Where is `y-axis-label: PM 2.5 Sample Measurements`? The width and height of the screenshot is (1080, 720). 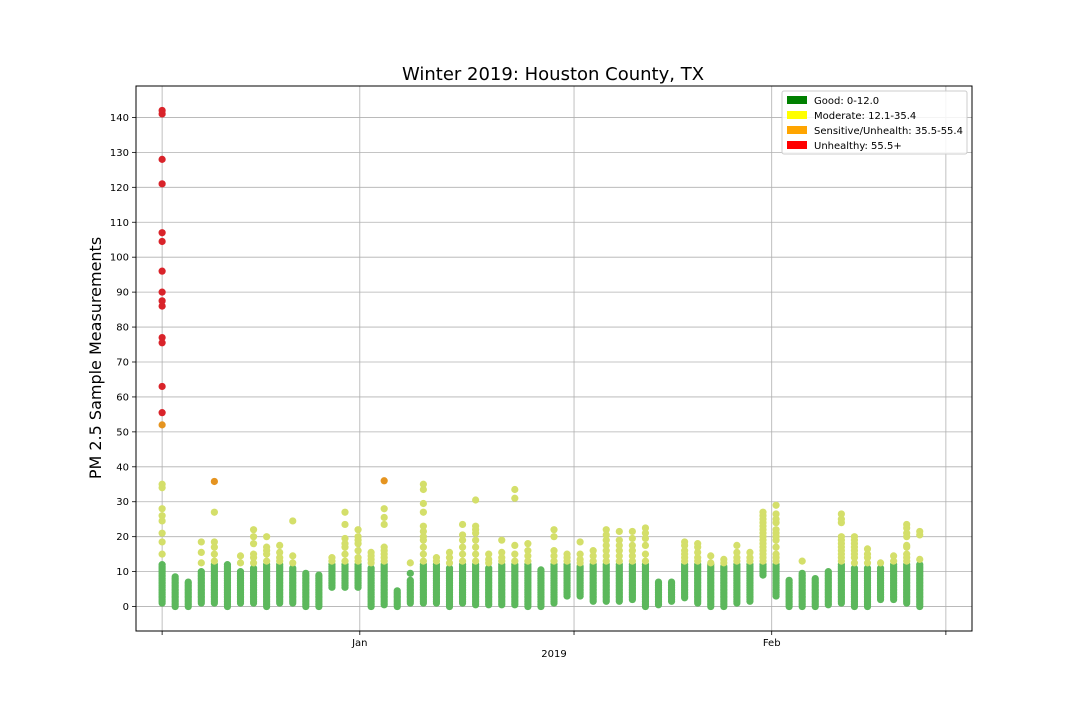
y-axis-label: PM 2.5 Sample Measurements is located at coordinates (95, 358).